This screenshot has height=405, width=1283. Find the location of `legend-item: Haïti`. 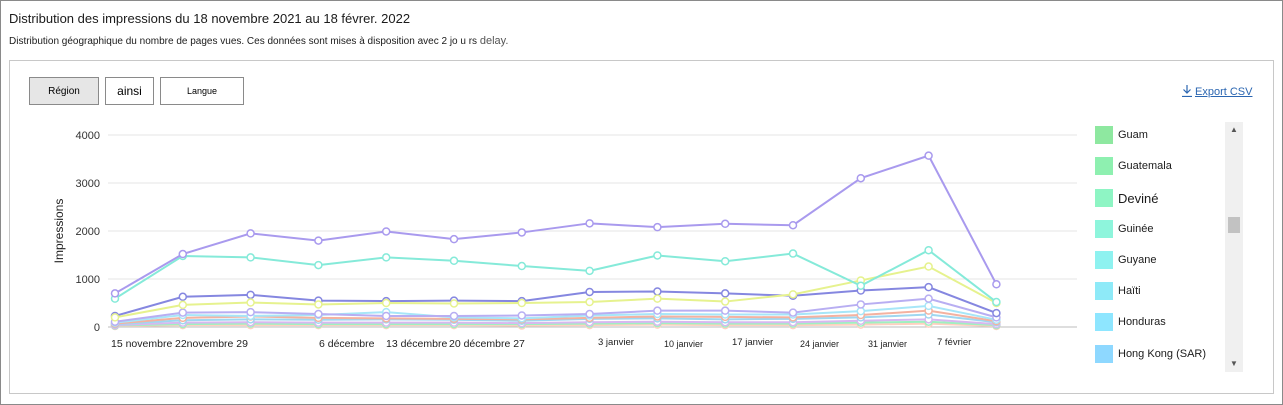

legend-item: Haïti is located at coordinates (1118, 291).